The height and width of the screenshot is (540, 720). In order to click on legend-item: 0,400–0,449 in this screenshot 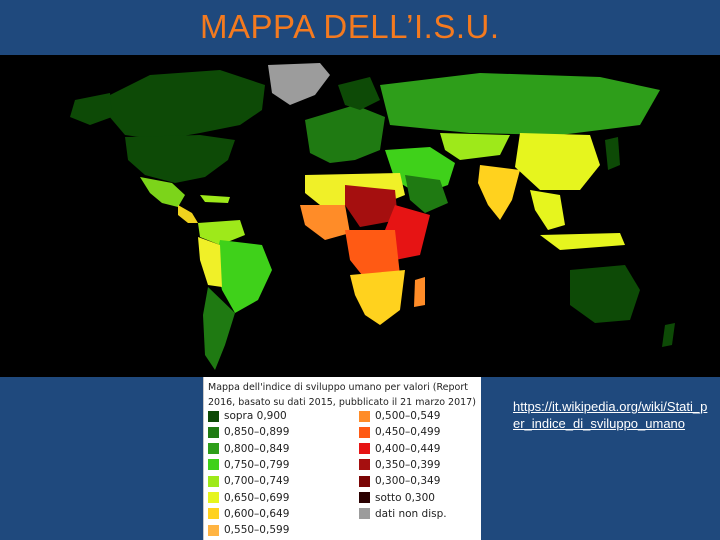, I will do `click(399, 449)`.